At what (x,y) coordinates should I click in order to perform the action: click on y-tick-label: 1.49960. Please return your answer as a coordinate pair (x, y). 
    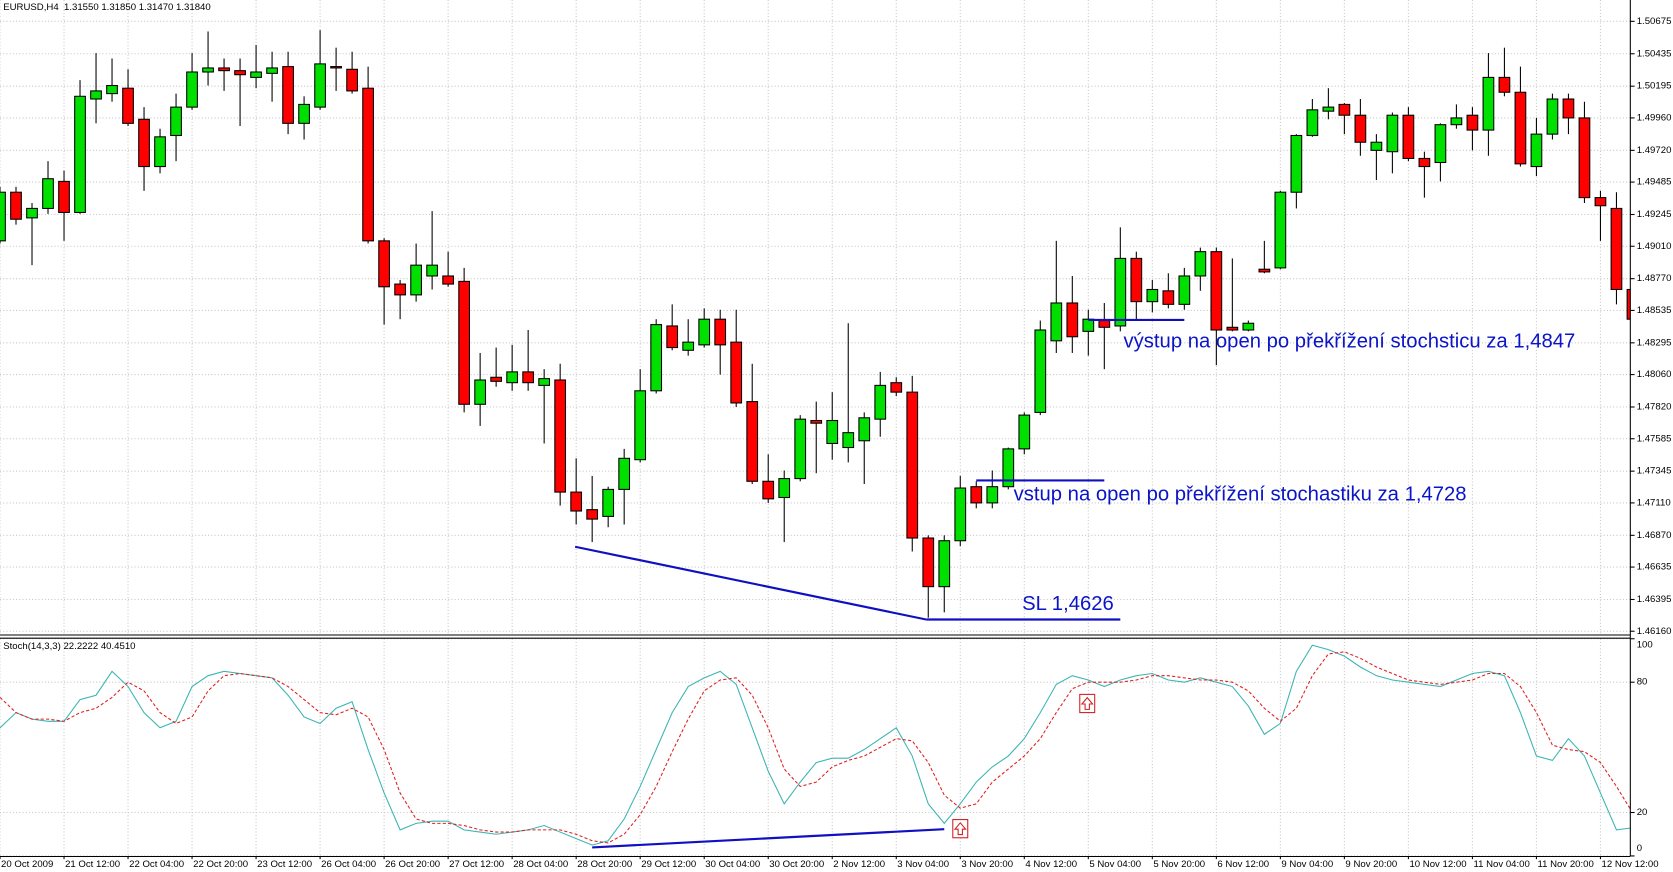
    Looking at the image, I should click on (1654, 117).